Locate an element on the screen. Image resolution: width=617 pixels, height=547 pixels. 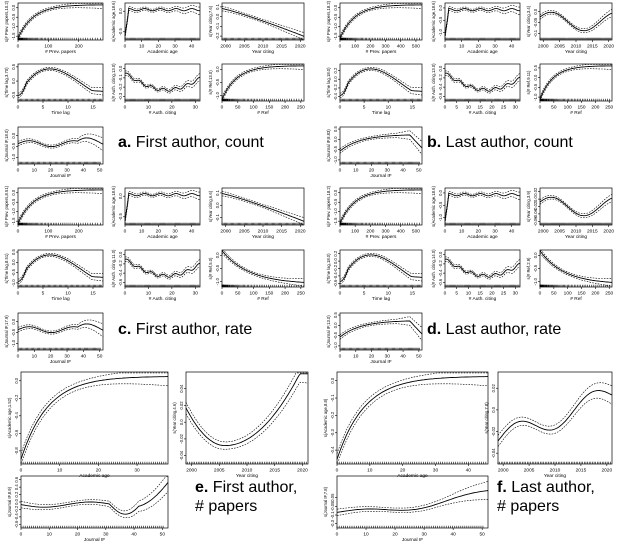
y-tick-label: 0.2 is located at coordinates (335, 253).